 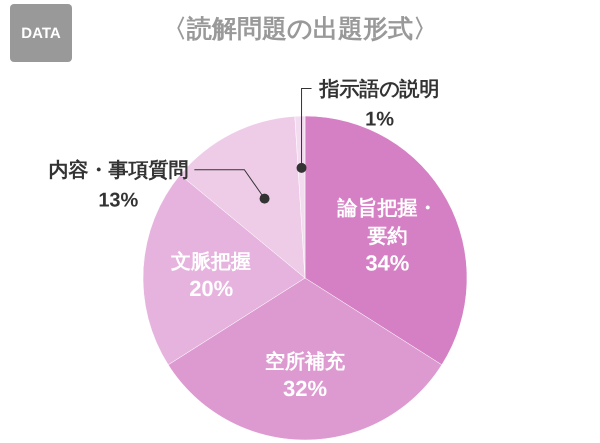 What do you see at coordinates (305, 388) in the screenshot?
I see `data-label: 32%` at bounding box center [305, 388].